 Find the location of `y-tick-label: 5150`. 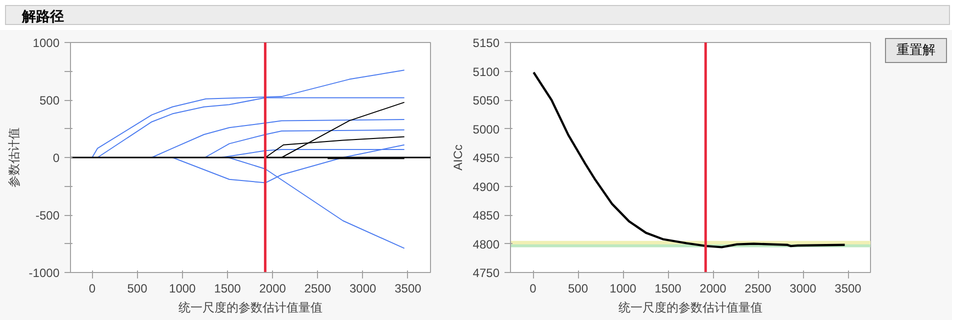

y-tick-label: 5150 is located at coordinates (486, 43).